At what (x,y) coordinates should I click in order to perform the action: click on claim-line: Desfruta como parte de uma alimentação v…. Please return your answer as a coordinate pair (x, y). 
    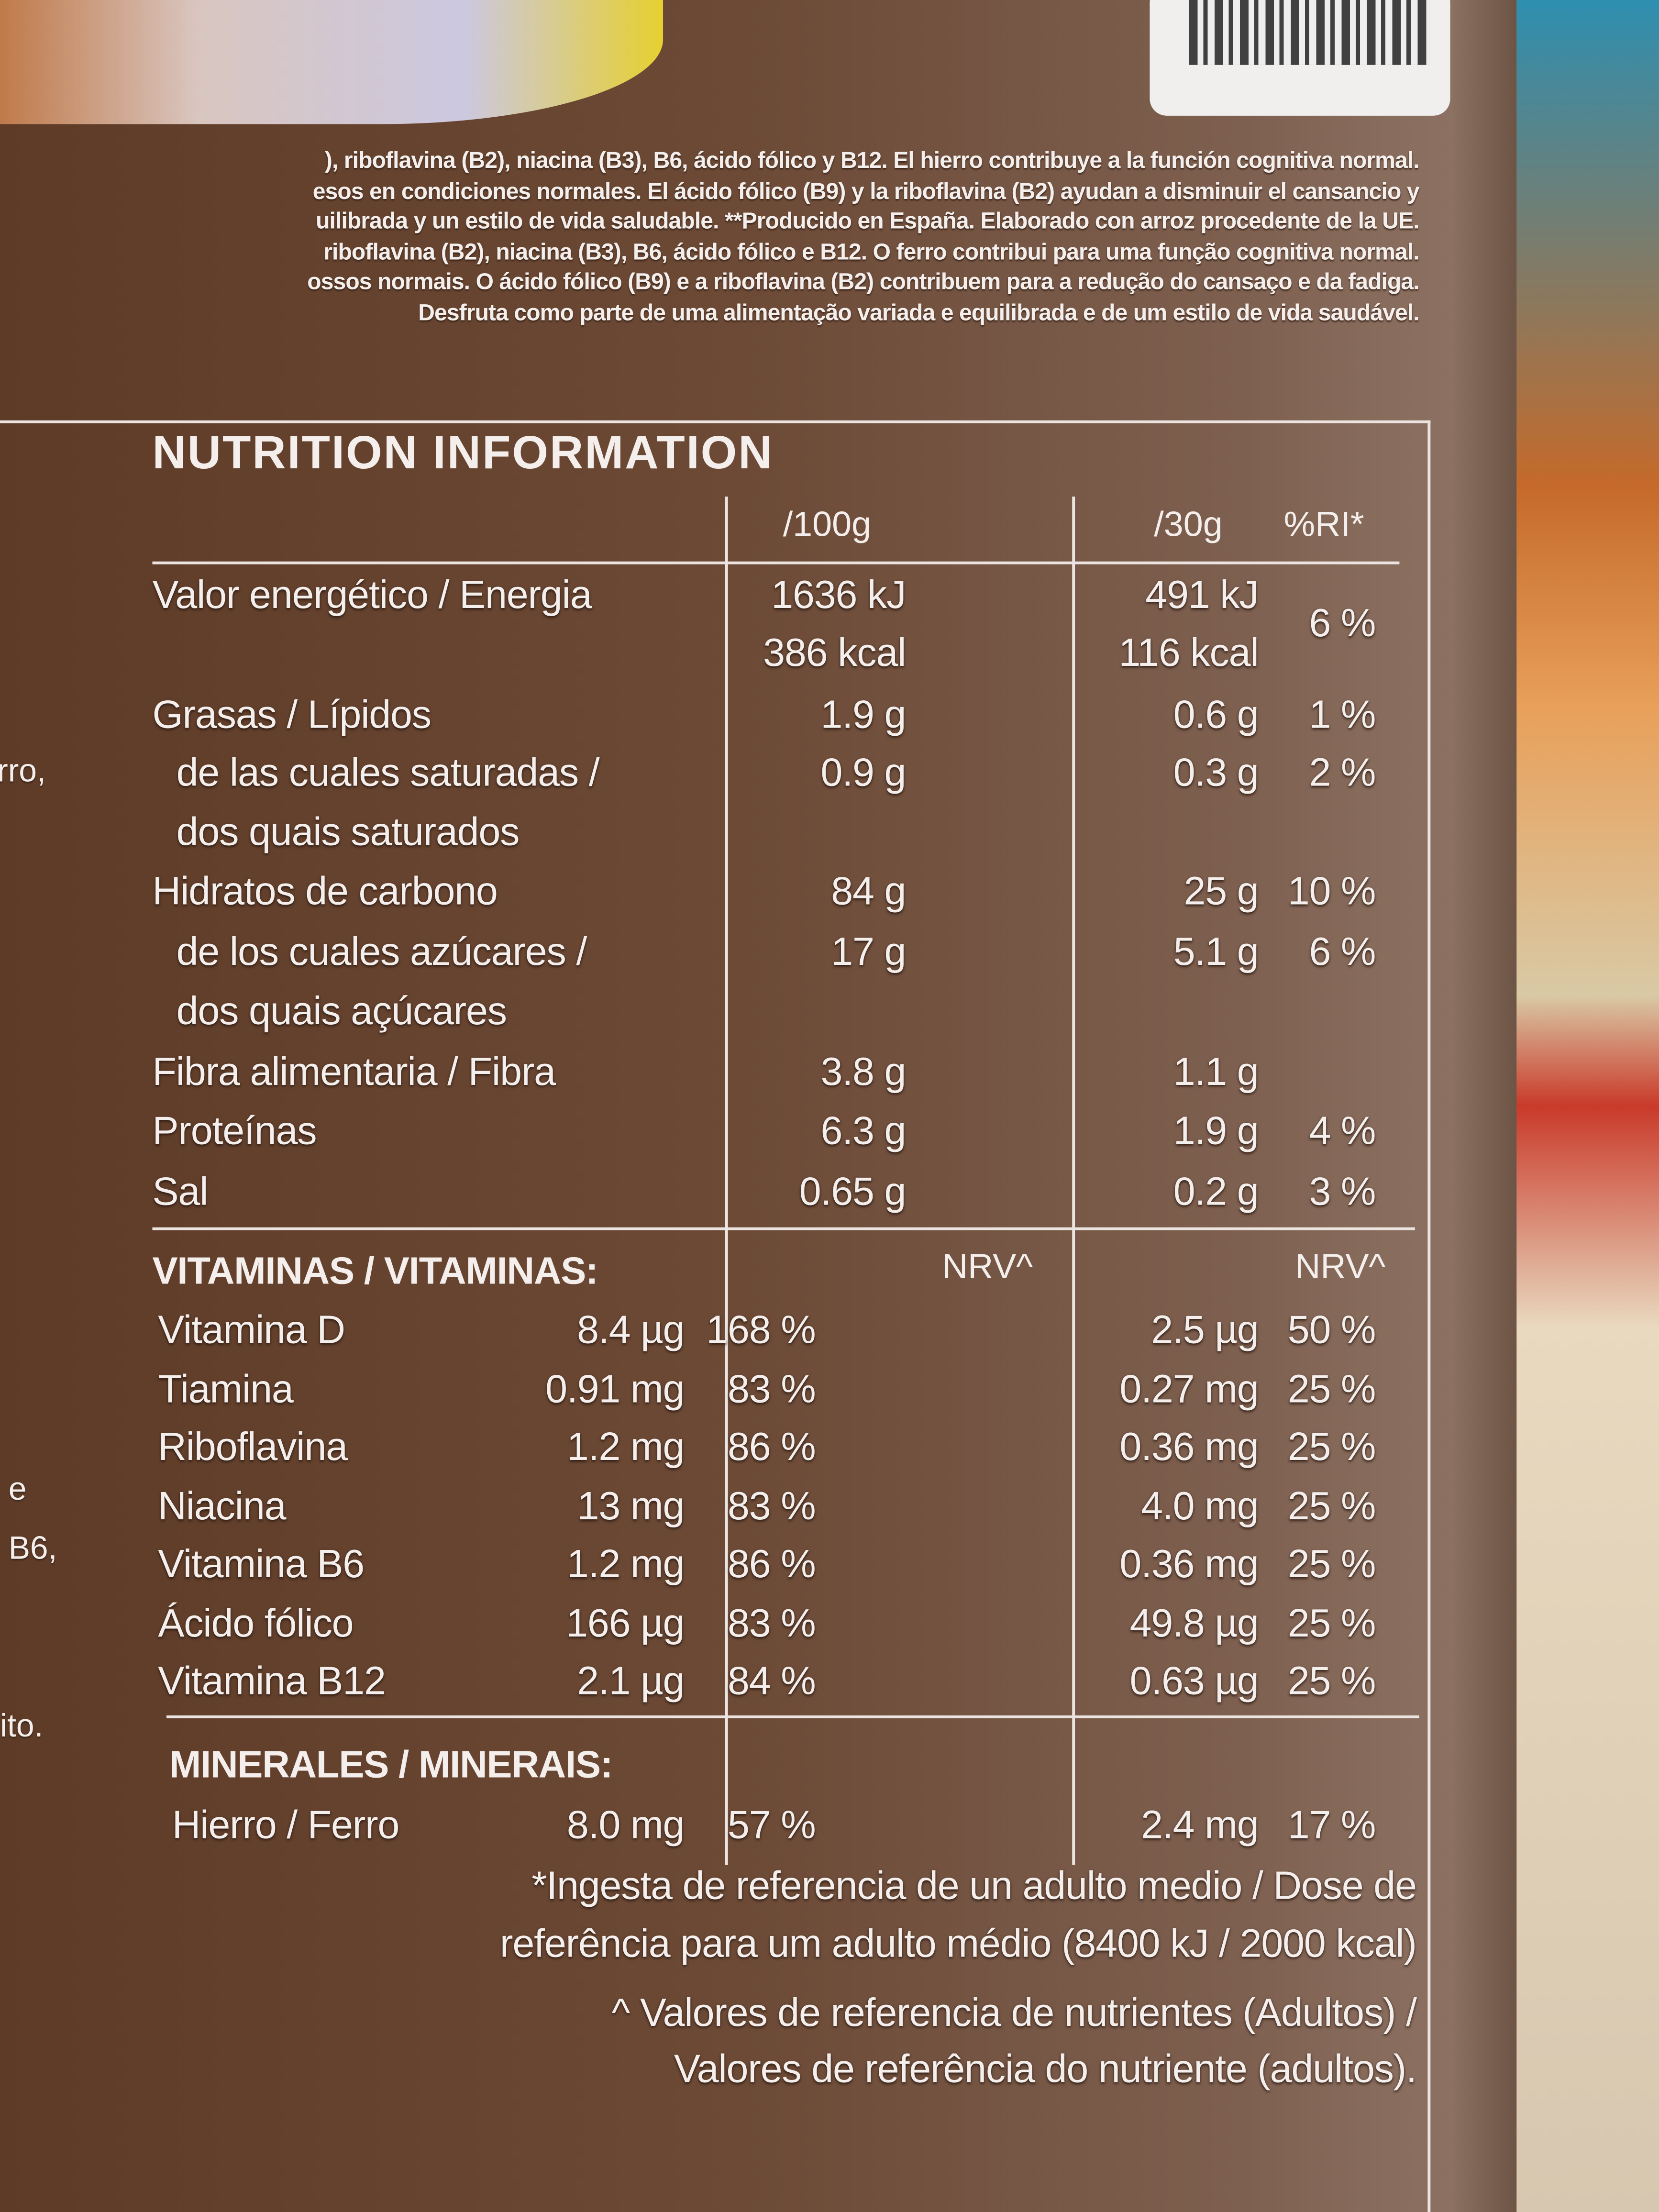
    Looking at the image, I should click on (918, 312).